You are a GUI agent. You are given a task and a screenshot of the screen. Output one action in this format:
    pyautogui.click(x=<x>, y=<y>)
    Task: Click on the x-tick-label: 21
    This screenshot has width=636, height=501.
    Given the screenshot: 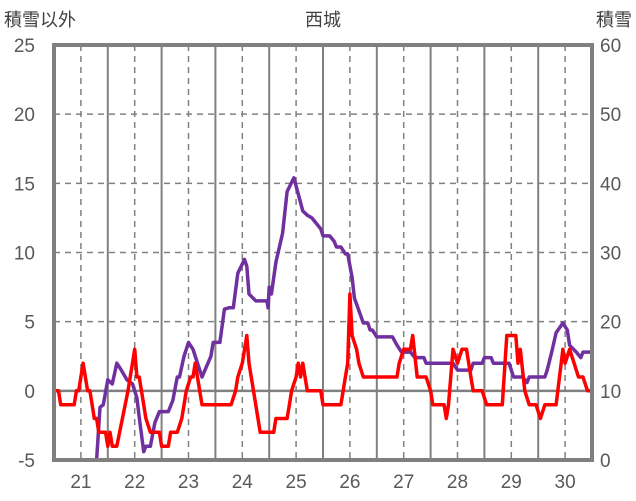 What is the action you would take?
    pyautogui.click(x=80, y=482)
    